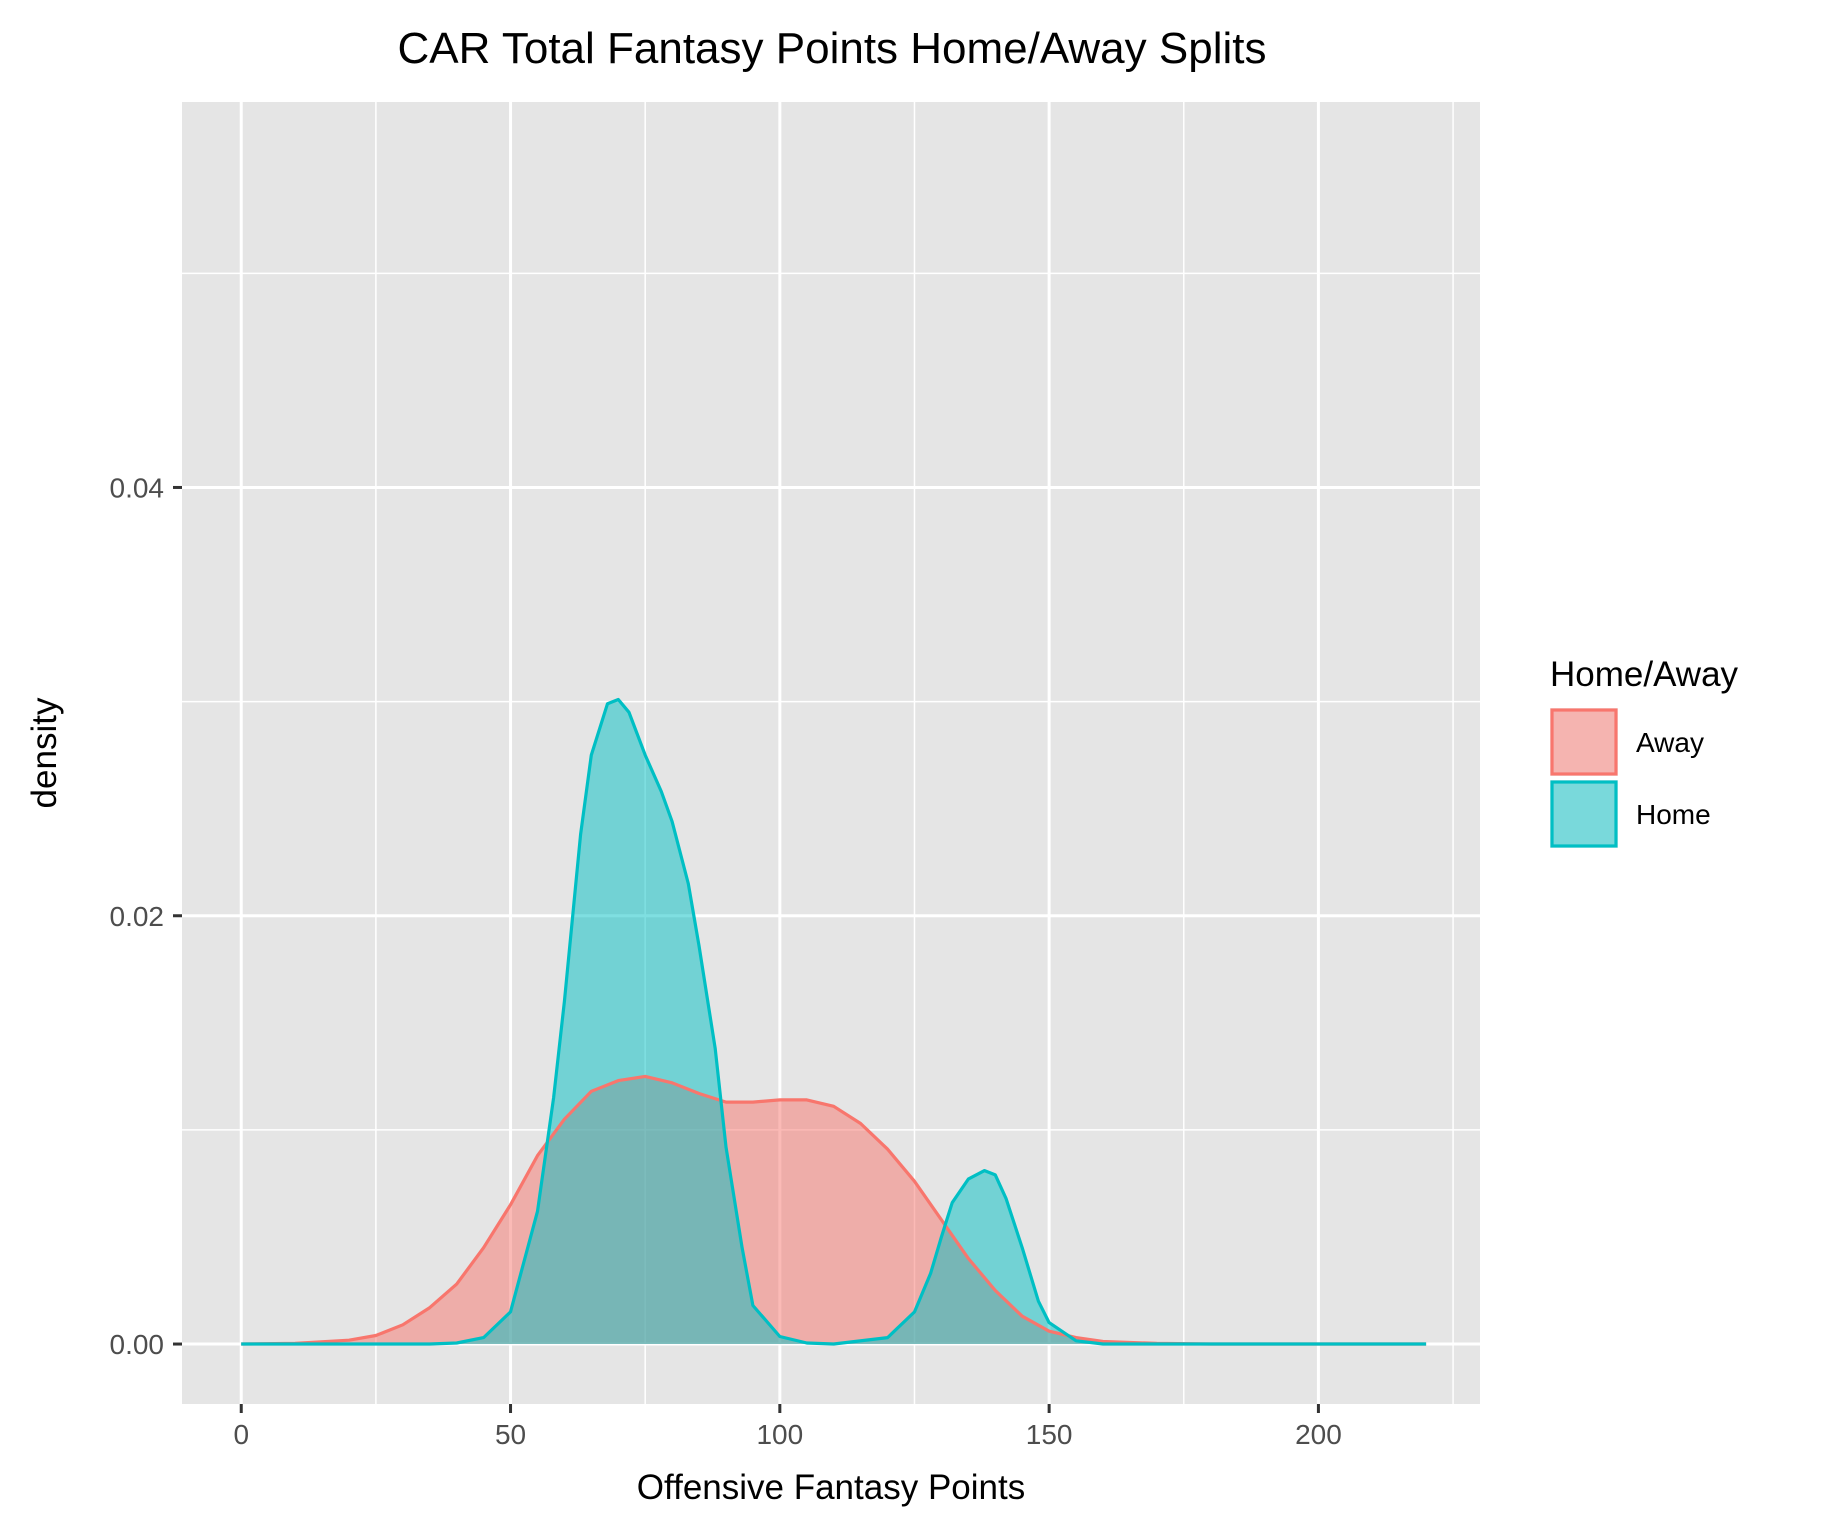 The width and height of the screenshot is (1833, 1529). Describe the element at coordinates (1049, 1434) in the screenshot. I see `x-tick-label-3: 150` at that location.